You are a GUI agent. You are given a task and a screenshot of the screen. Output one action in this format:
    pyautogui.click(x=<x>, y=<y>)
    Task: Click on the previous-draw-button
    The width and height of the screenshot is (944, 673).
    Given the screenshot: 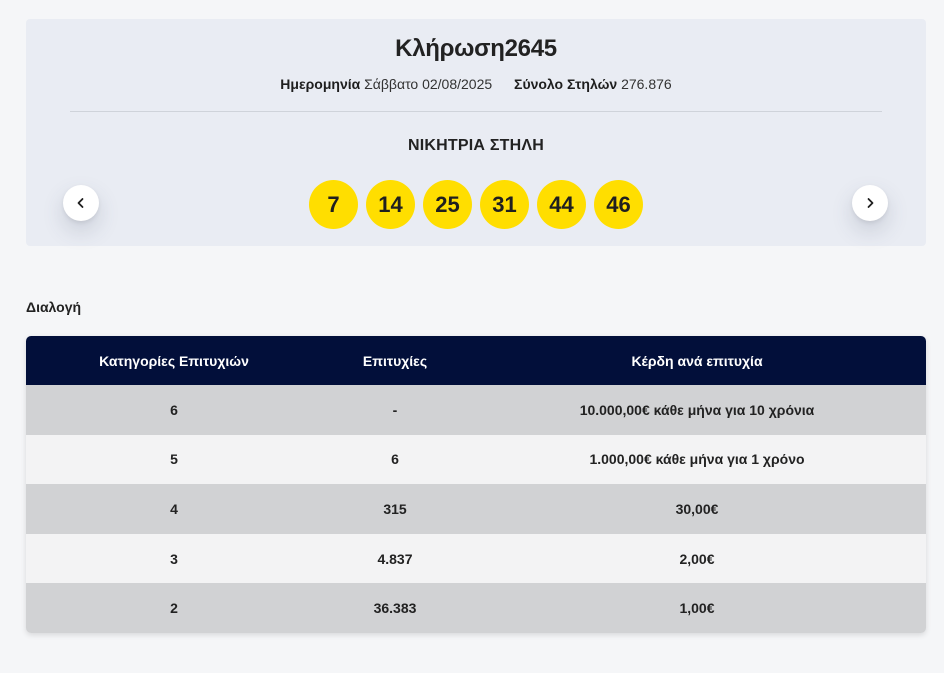 What is the action you would take?
    pyautogui.click(x=81, y=203)
    